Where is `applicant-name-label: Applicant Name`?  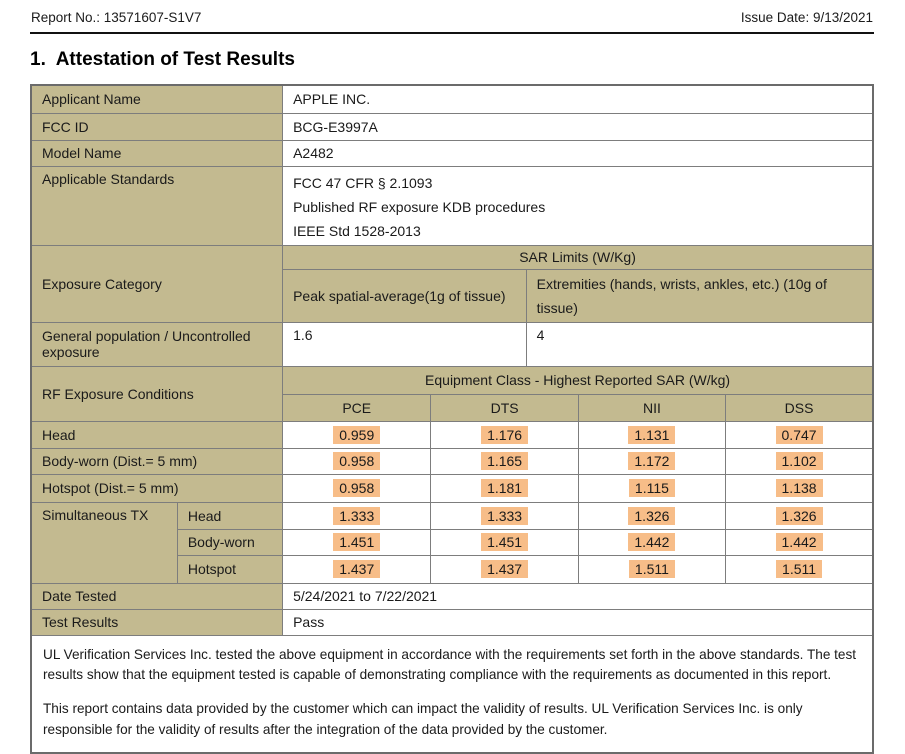
applicant-name-label: Applicant Name is located at coordinates (157, 99).